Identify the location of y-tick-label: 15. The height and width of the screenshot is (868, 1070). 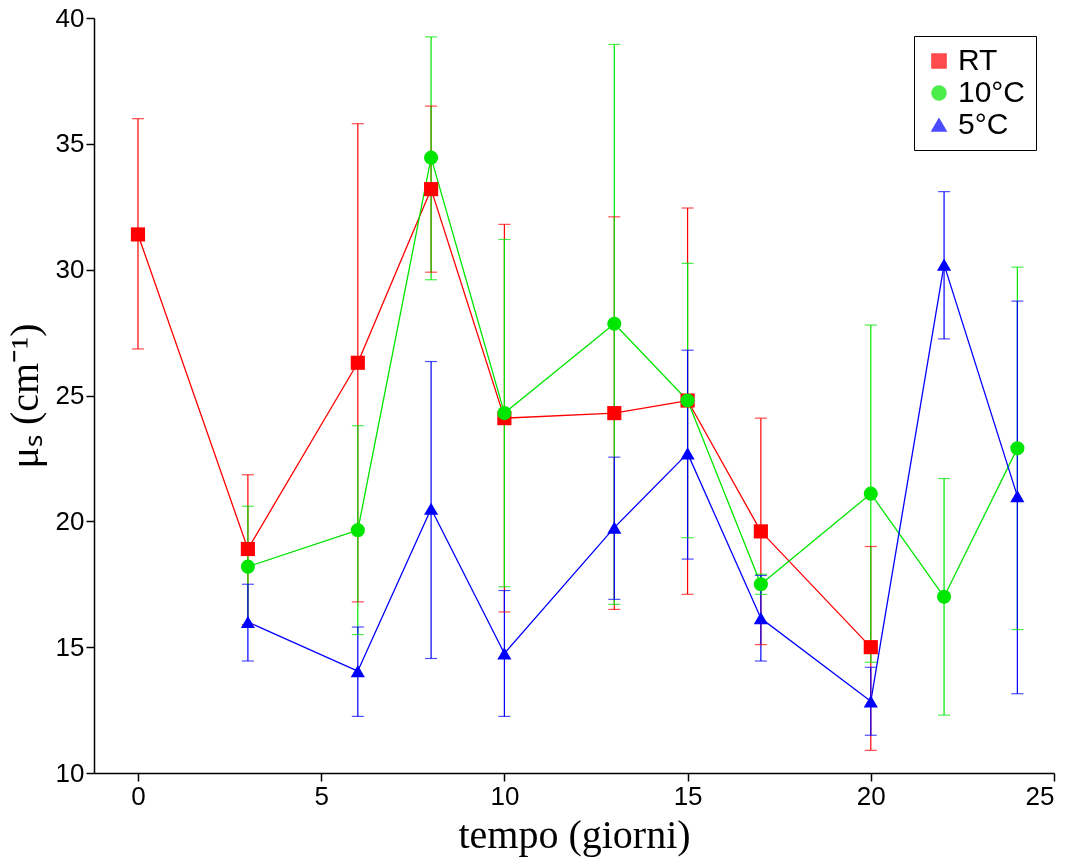
(70, 646).